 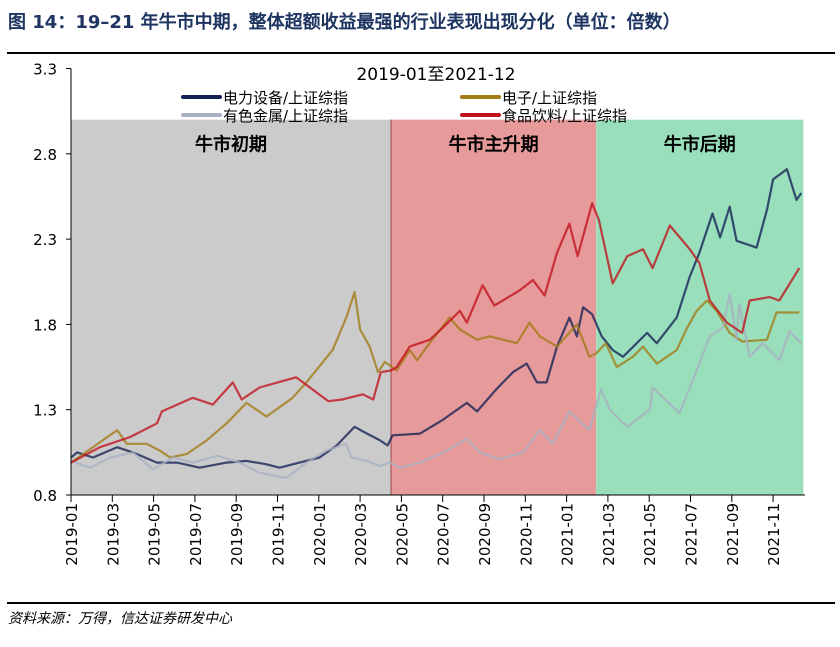 I want to click on bottom-rule, so click(x=421, y=603).